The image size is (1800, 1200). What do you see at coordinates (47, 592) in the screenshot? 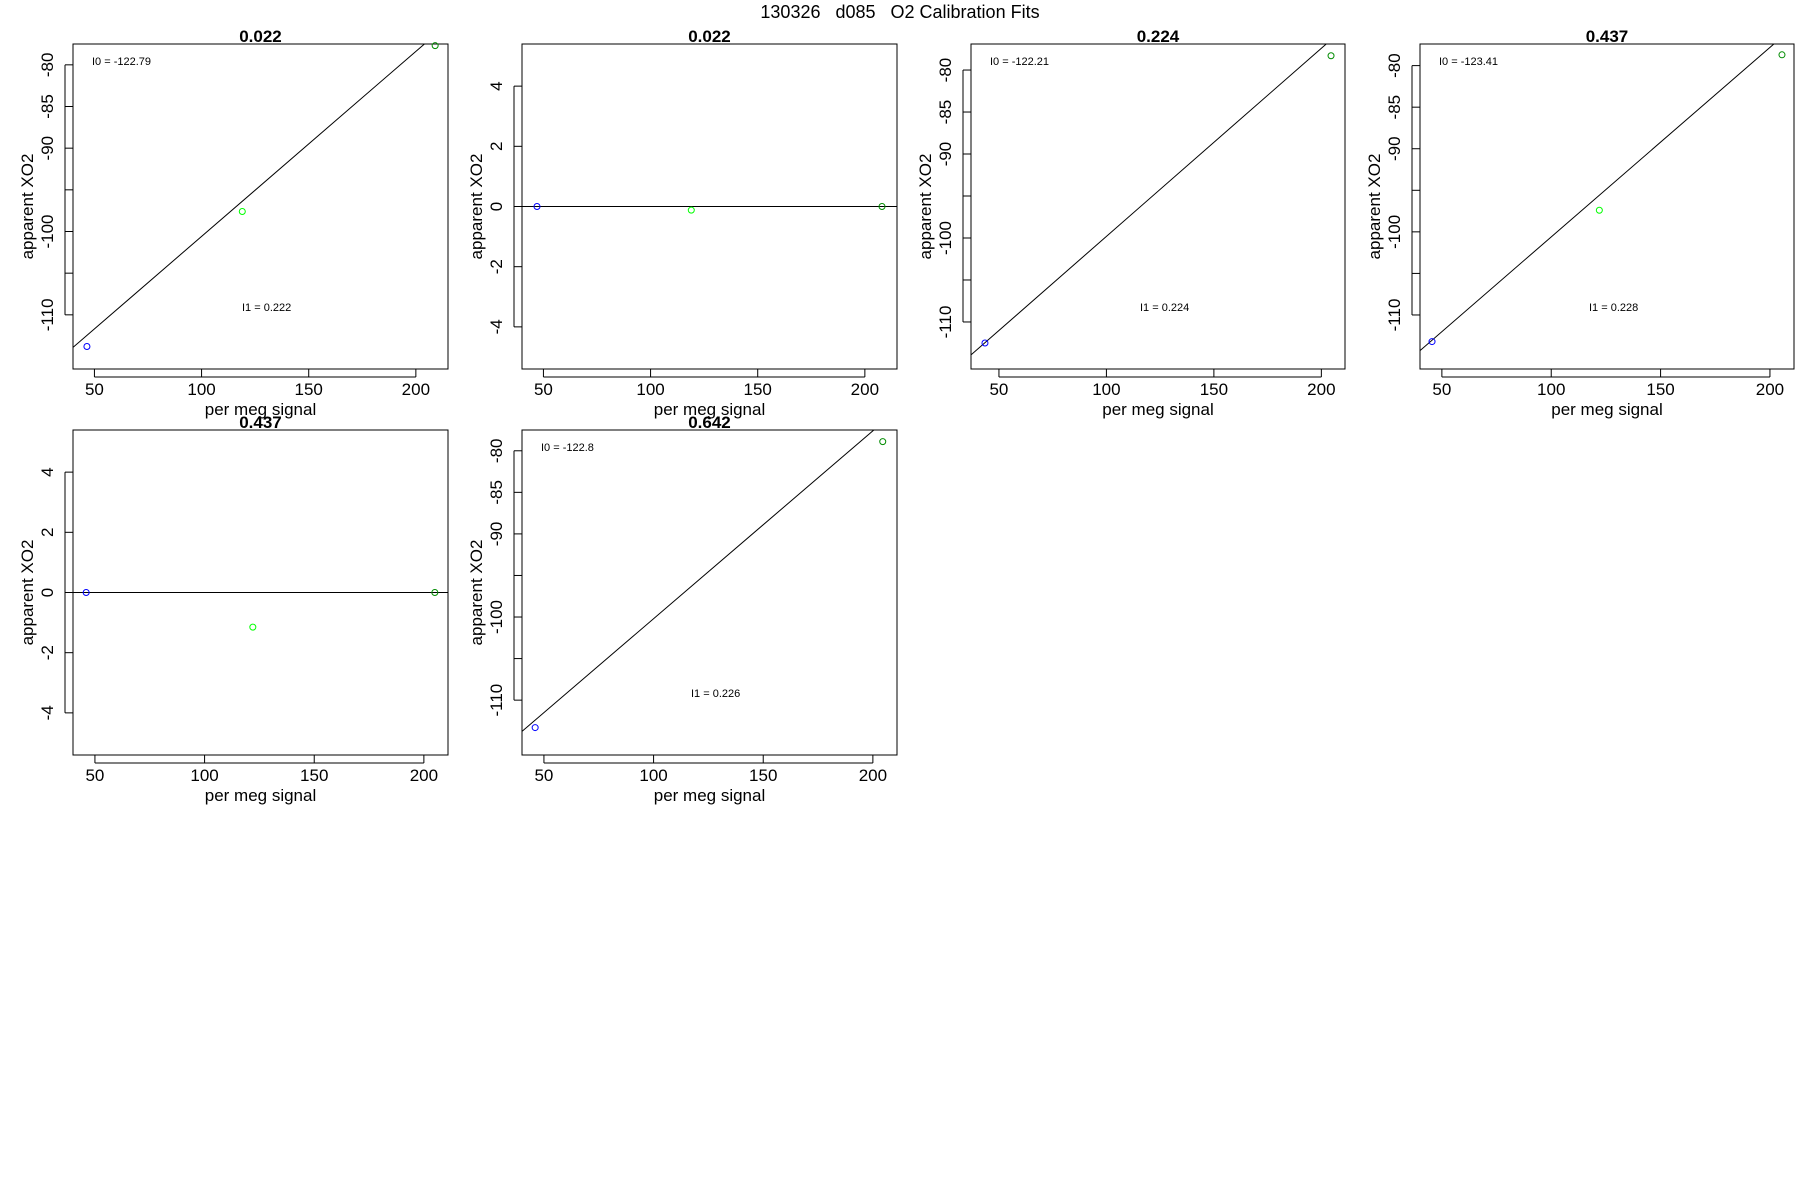
I see `y-tick-label: 0` at bounding box center [47, 592].